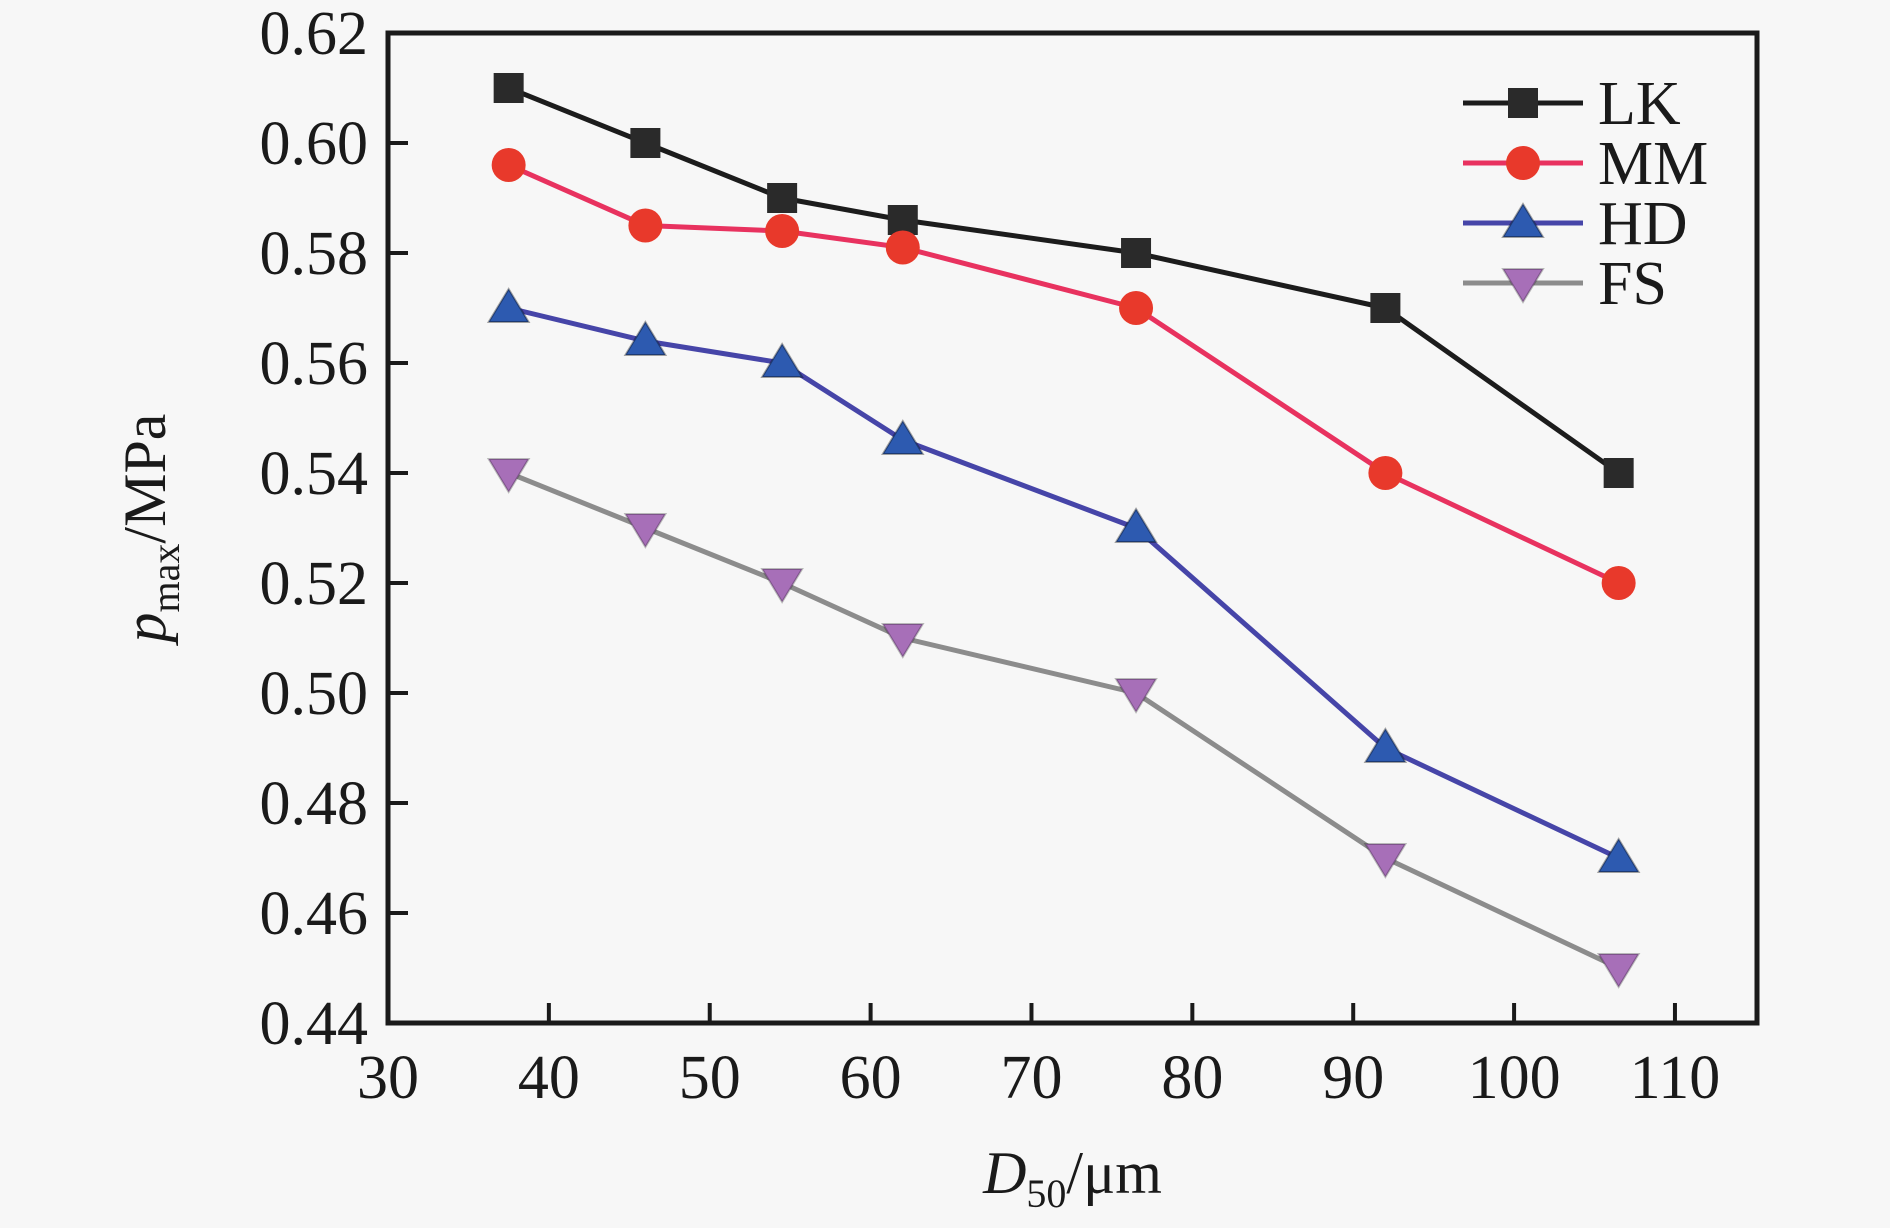 The image size is (1890, 1228). Describe the element at coordinates (710, 1078) in the screenshot. I see `x-tick-label: 50` at that location.